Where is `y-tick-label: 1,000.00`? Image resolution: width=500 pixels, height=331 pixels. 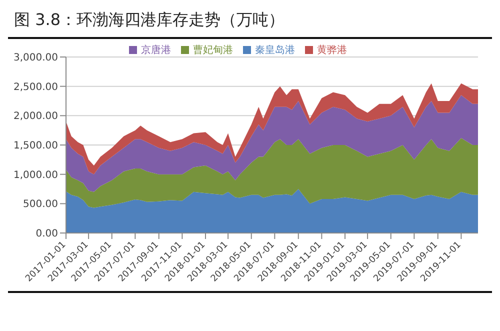 y-tick-label: 1,000.00 is located at coordinates (35, 175).